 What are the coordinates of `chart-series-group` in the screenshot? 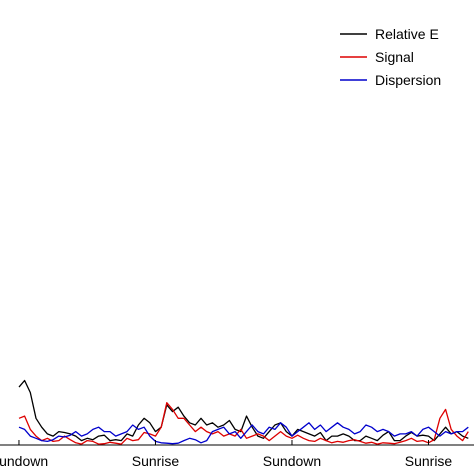 It's located at (243, 412).